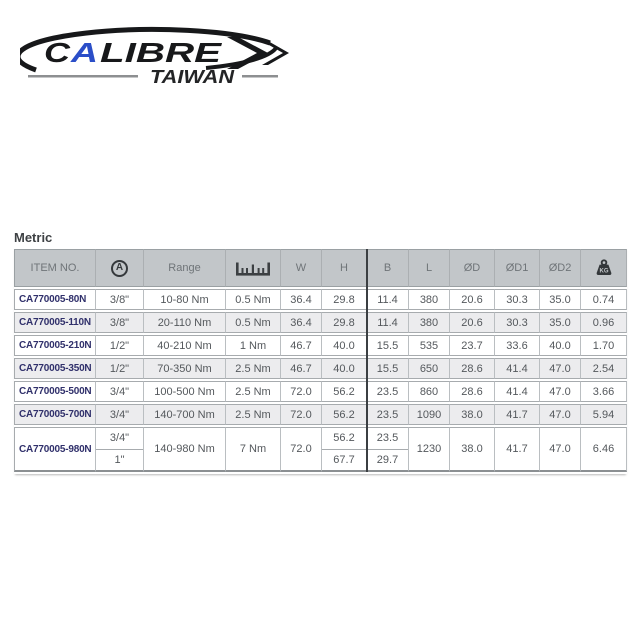 Image resolution: width=640 pixels, height=640 pixels. Describe the element at coordinates (185, 391) in the screenshot. I see `cell-range: 100-500 Nm` at that location.